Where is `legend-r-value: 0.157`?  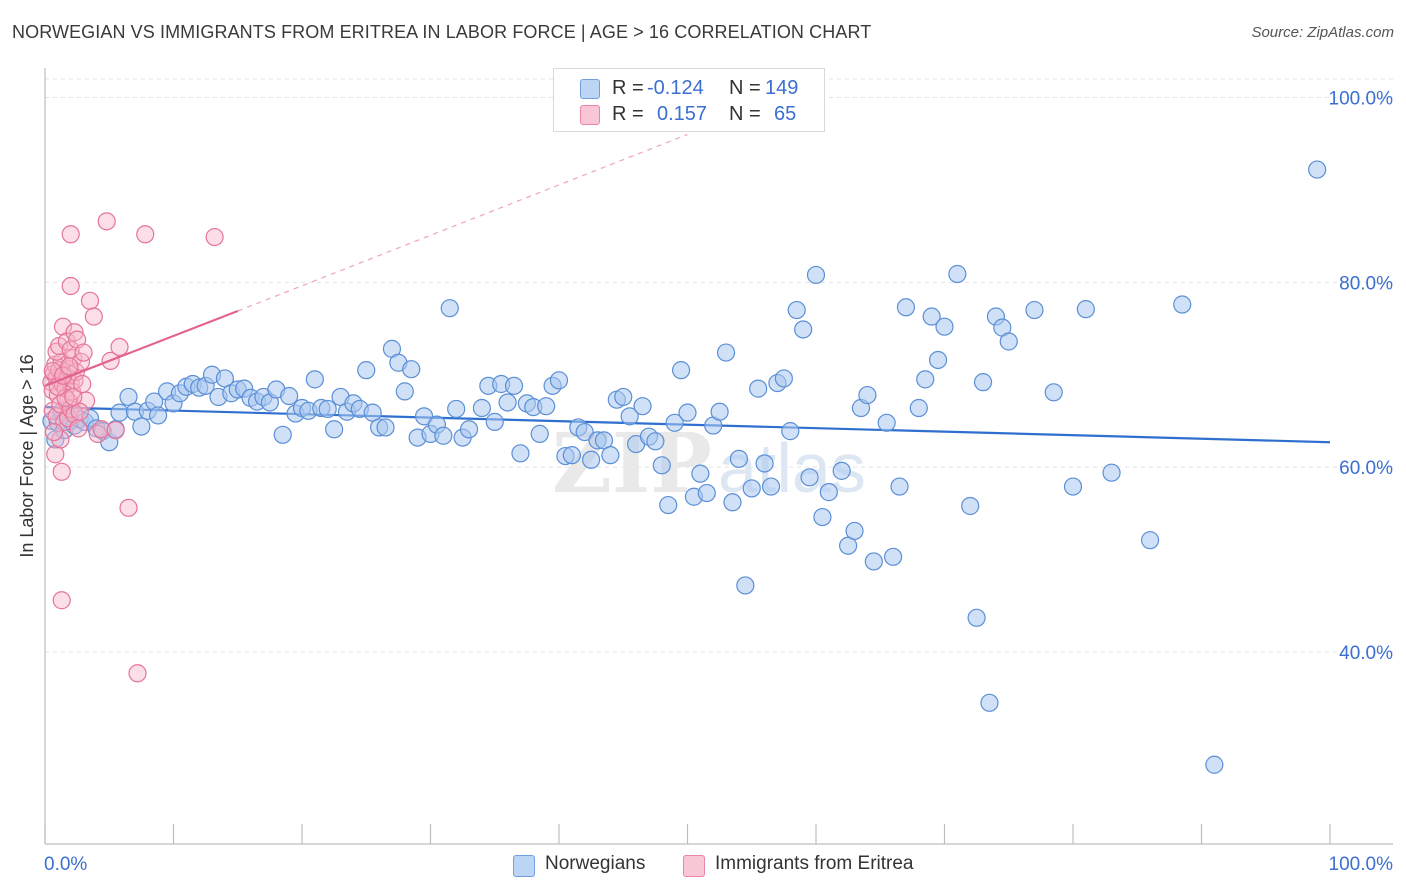
legend-r-value: 0.157 is located at coordinates (682, 114).